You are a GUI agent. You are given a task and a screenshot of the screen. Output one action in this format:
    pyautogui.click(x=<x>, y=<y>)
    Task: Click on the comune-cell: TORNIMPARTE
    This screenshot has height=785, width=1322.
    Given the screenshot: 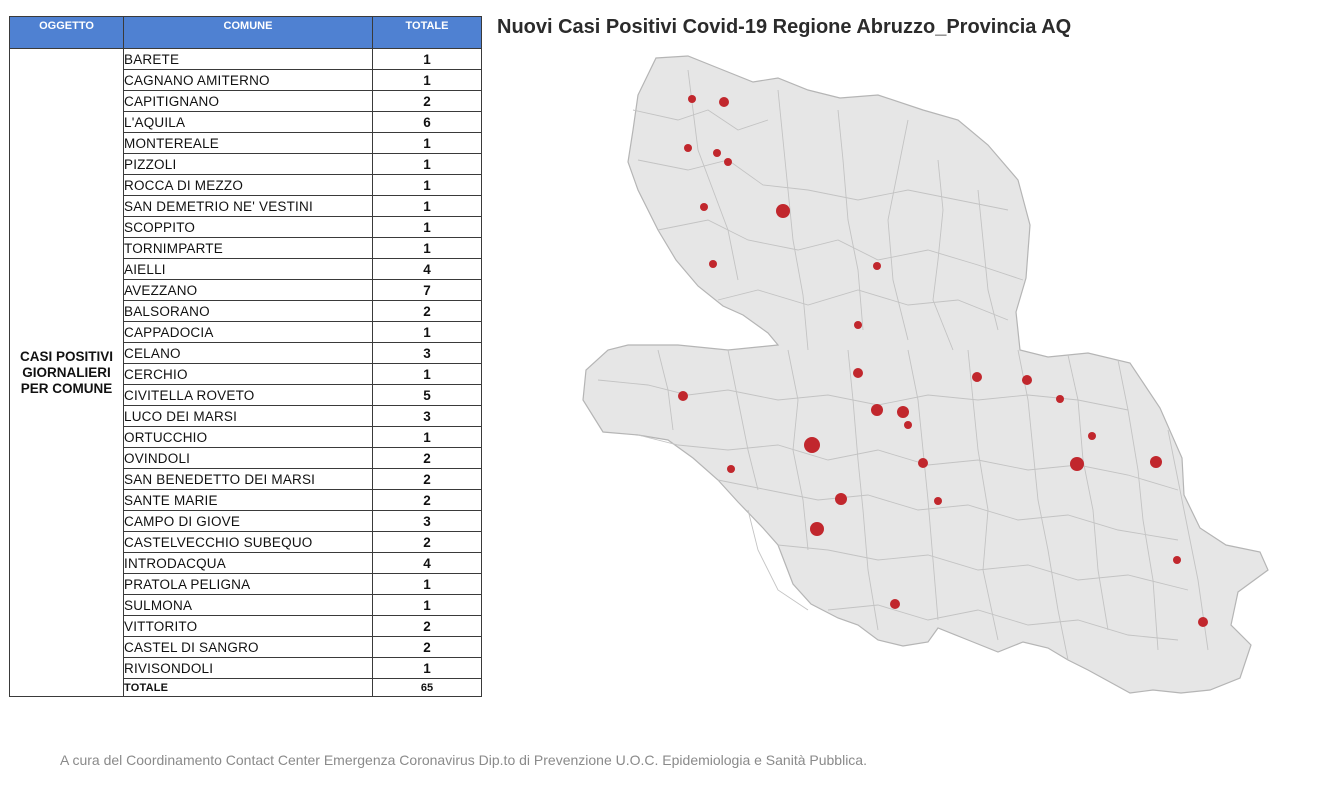 What is the action you would take?
    pyautogui.click(x=248, y=248)
    